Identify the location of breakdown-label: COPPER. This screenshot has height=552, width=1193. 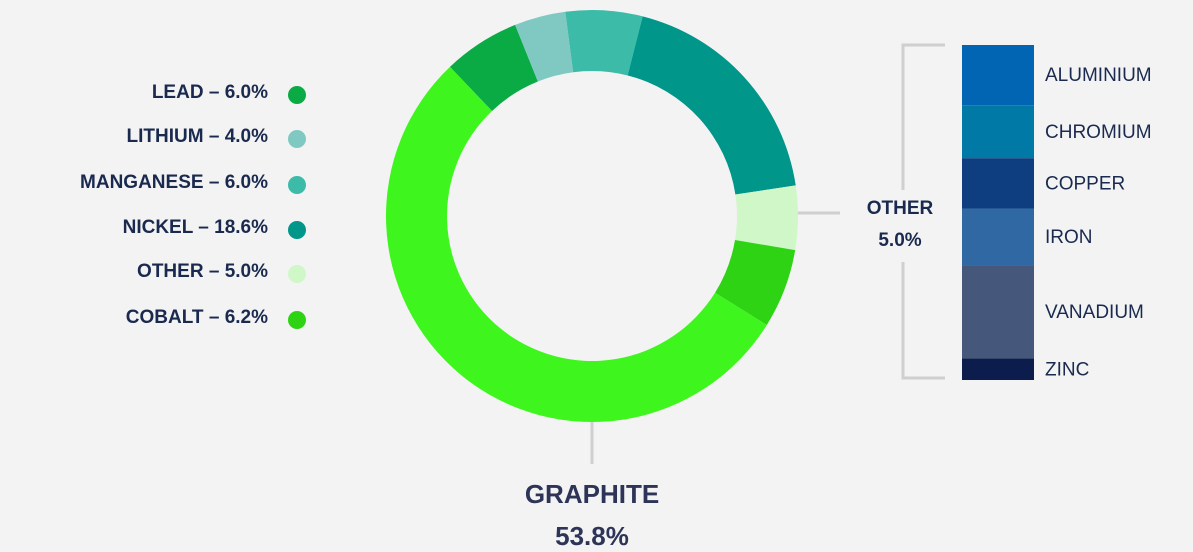
(1085, 183).